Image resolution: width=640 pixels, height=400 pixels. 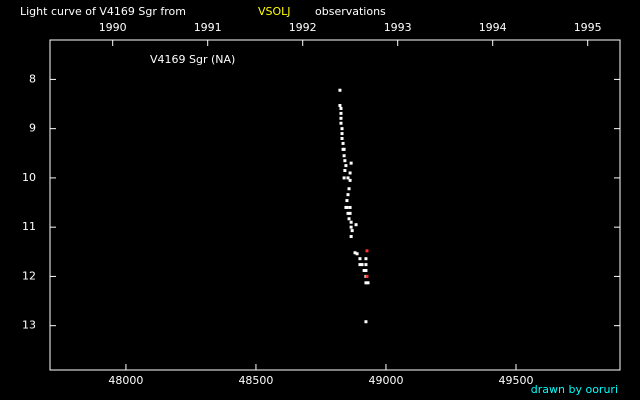 I want to click on x2-tick-label: 1995, so click(x=588, y=27).